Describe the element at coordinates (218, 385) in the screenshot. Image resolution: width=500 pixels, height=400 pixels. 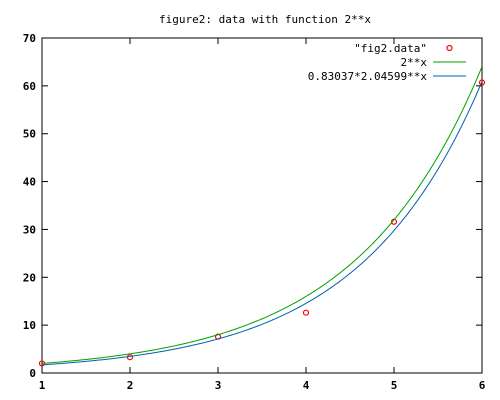
I see `x-tick-label: 3` at that location.